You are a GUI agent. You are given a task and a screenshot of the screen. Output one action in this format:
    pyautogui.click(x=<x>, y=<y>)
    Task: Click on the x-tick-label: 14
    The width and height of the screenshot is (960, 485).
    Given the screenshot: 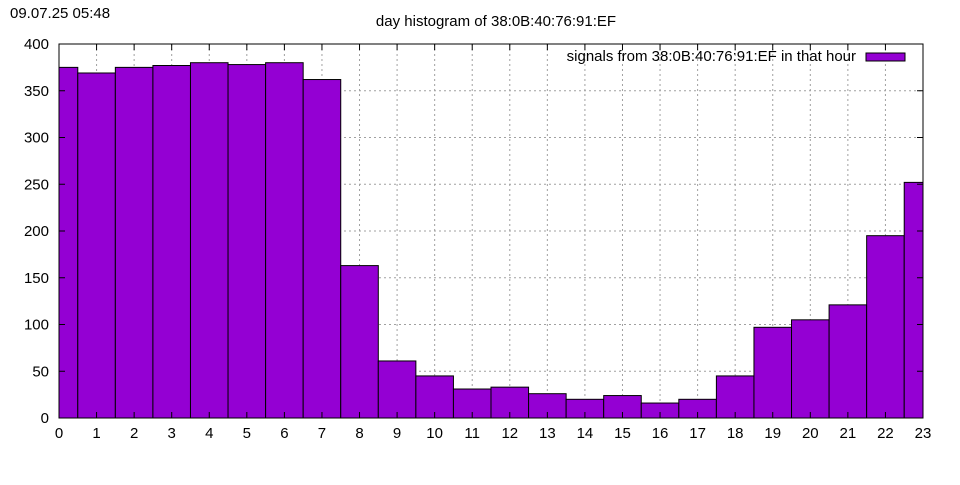 What is the action you would take?
    pyautogui.click(x=585, y=433)
    